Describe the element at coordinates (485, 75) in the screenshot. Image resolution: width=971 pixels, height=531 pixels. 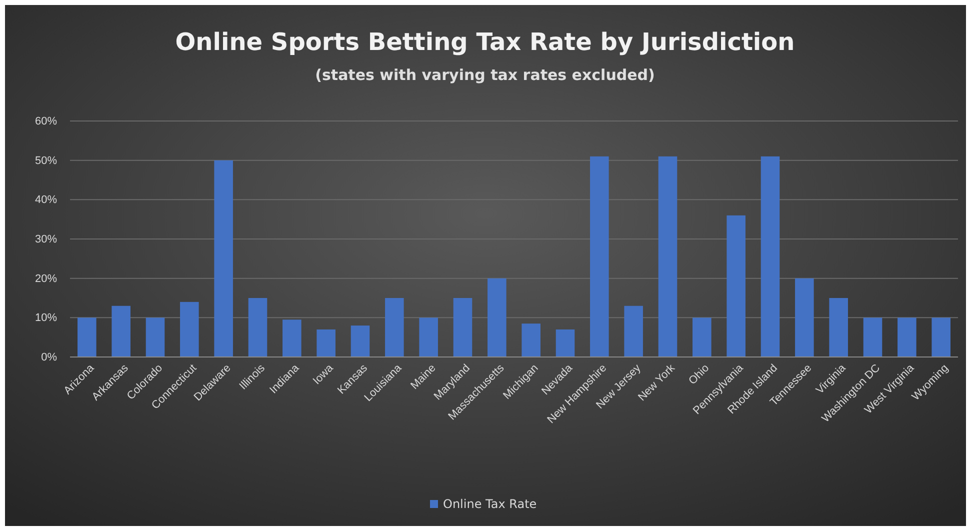
I see `chart-subtitle: (states with varying tax rates excluded)` at that location.